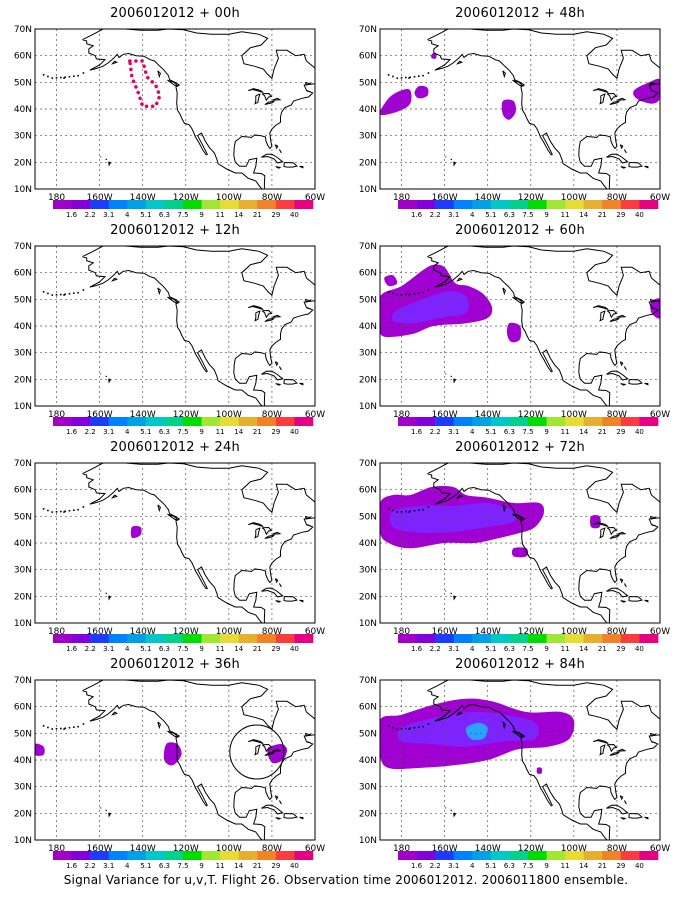  Describe the element at coordinates (520, 230) in the screenshot. I see `panel-title: 2006012012 + 60h` at that location.